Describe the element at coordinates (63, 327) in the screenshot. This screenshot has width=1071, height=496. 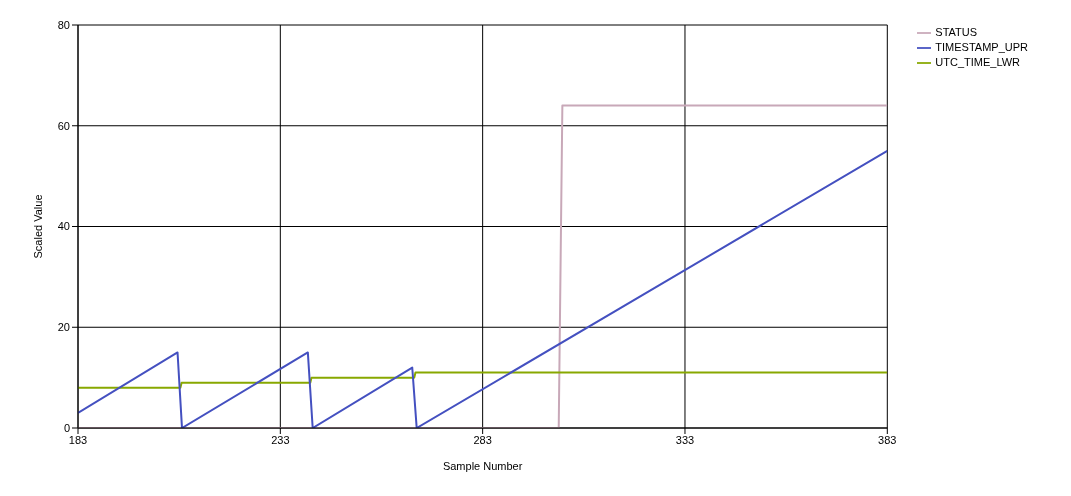
I see `y-tick-label: 20` at that location.